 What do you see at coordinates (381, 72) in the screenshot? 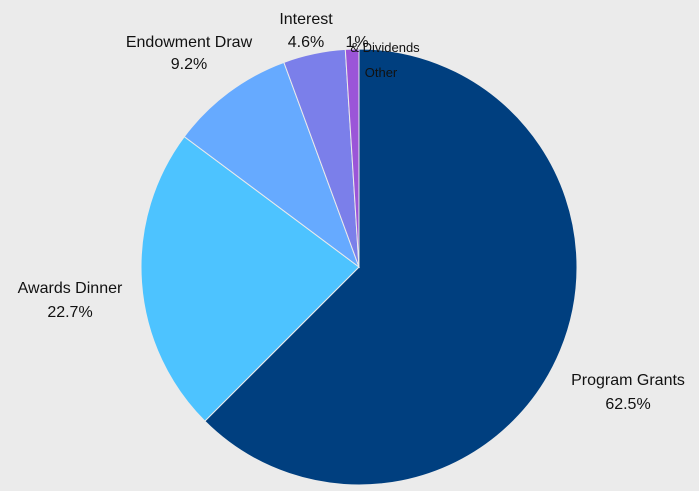
I see `slice-label-other-name: Other` at bounding box center [381, 72].